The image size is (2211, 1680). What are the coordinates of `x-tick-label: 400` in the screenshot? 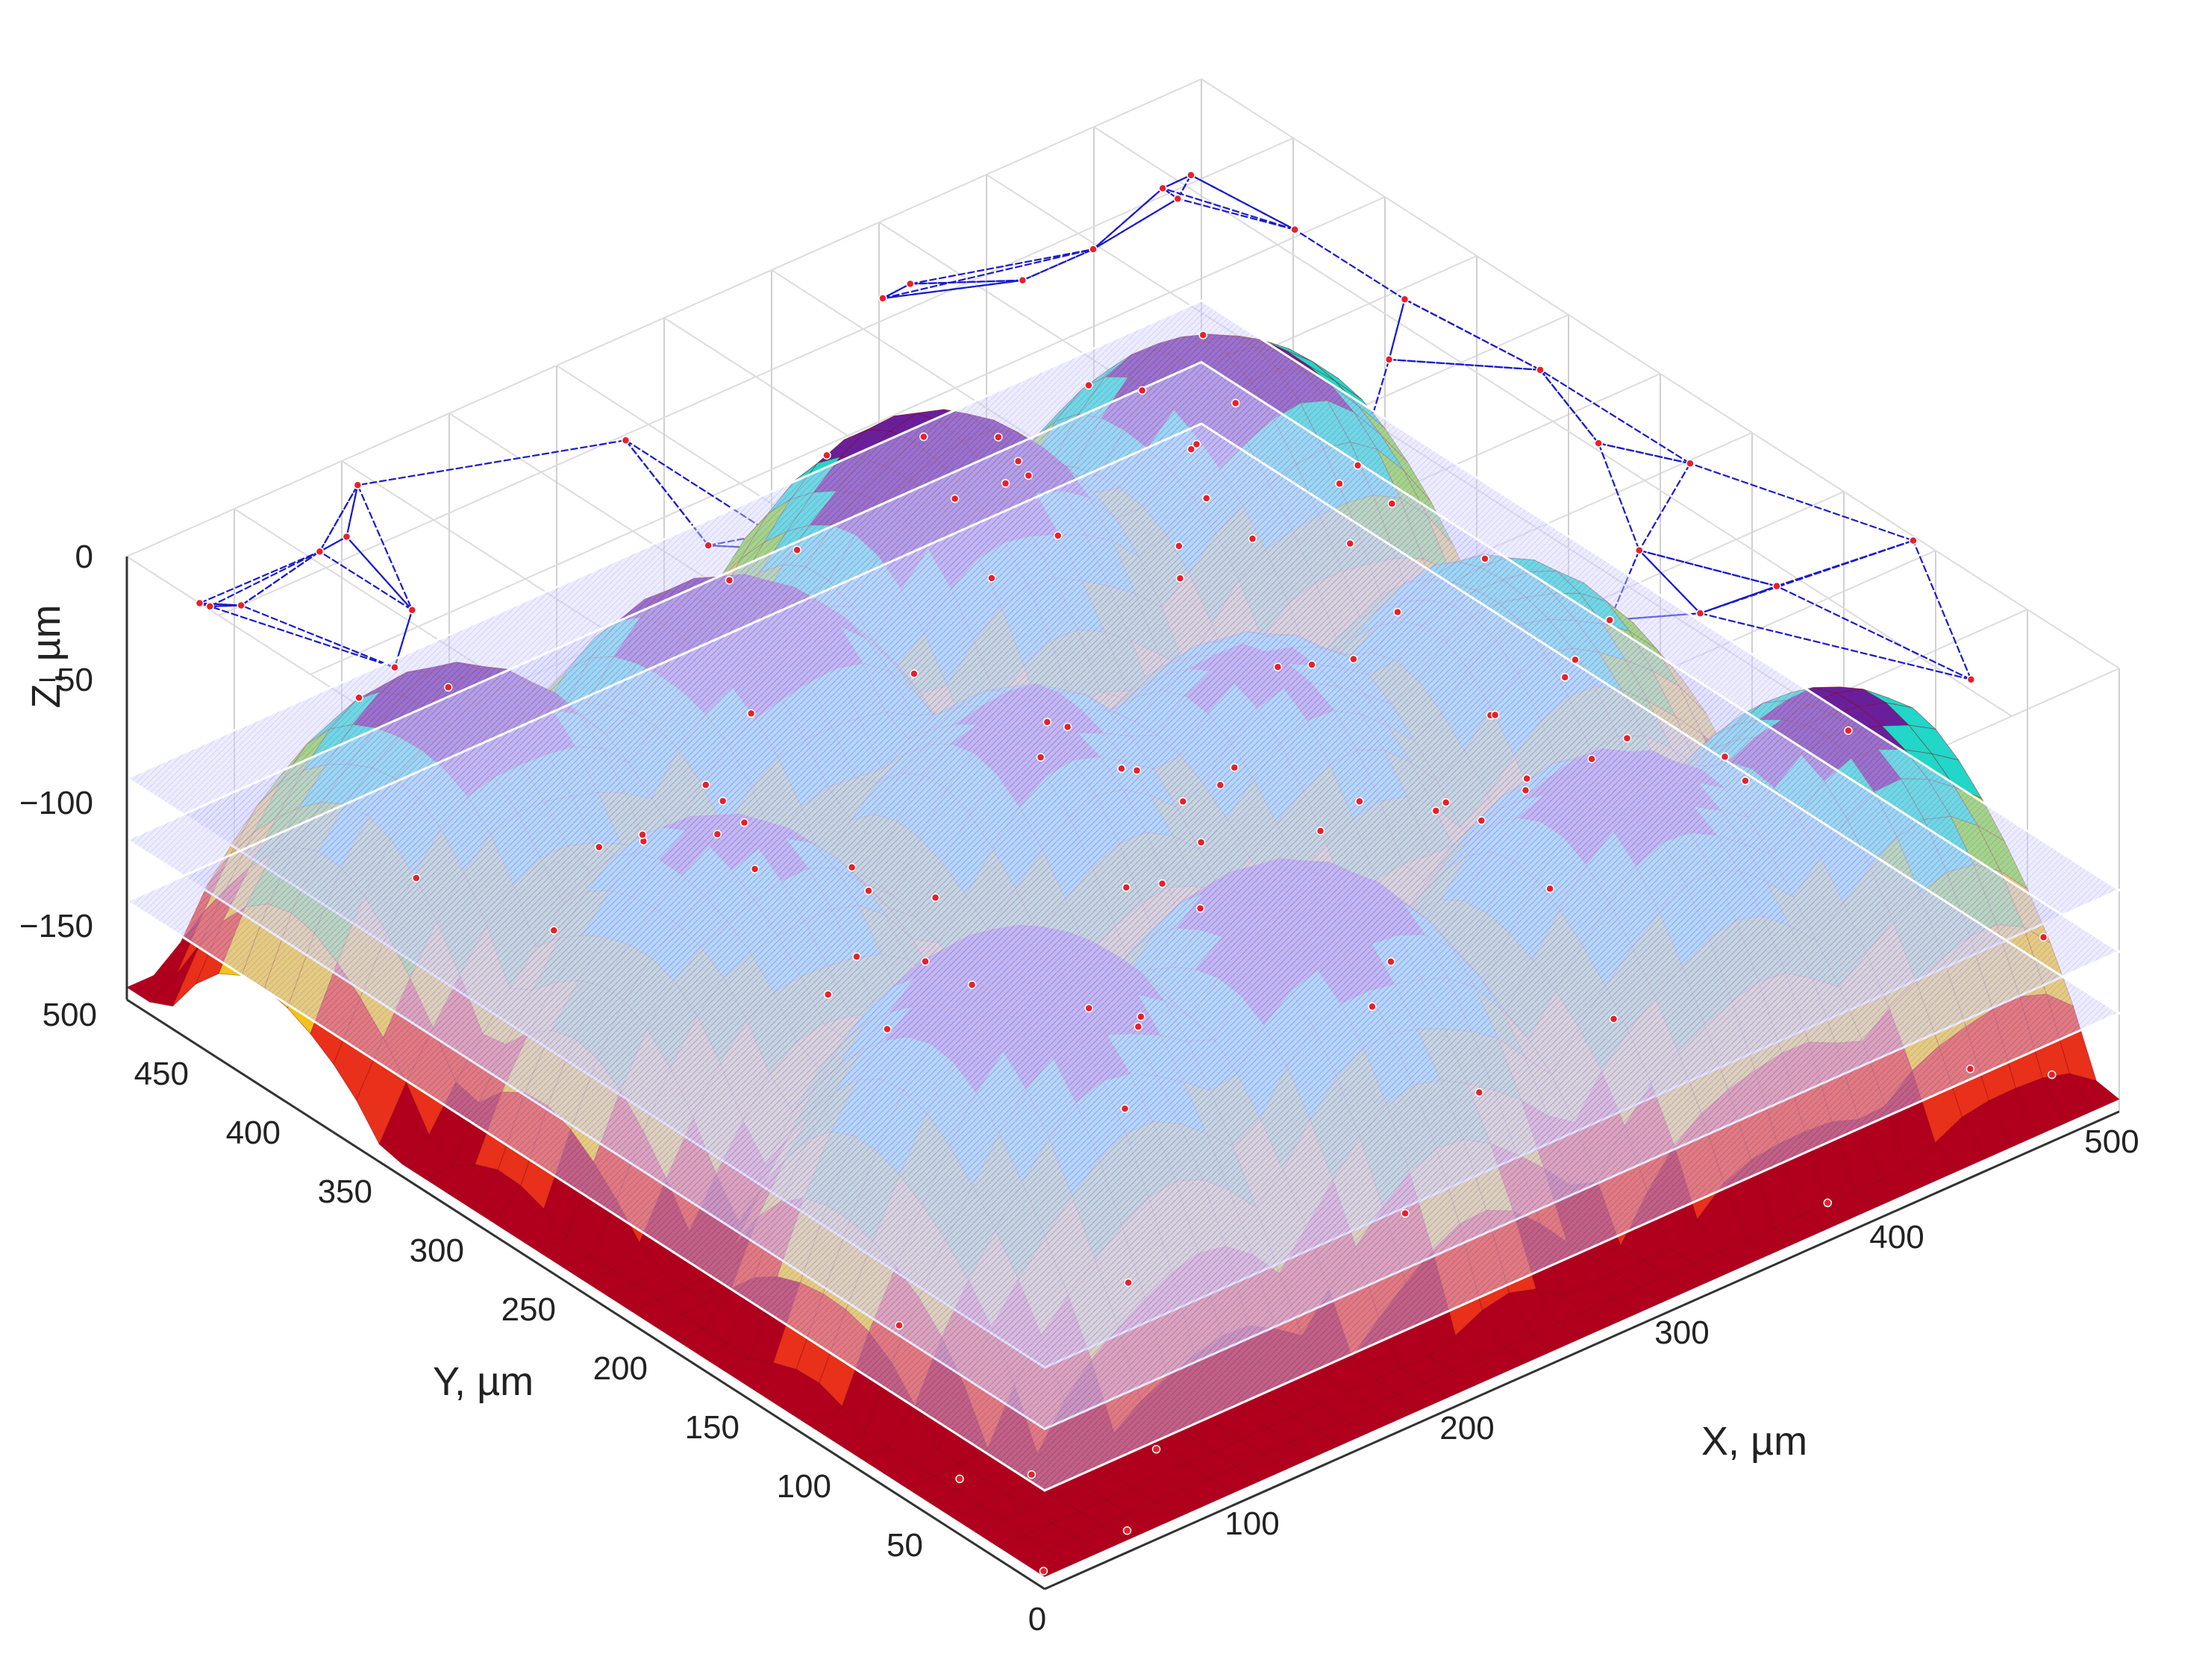 It's located at (1896, 1237).